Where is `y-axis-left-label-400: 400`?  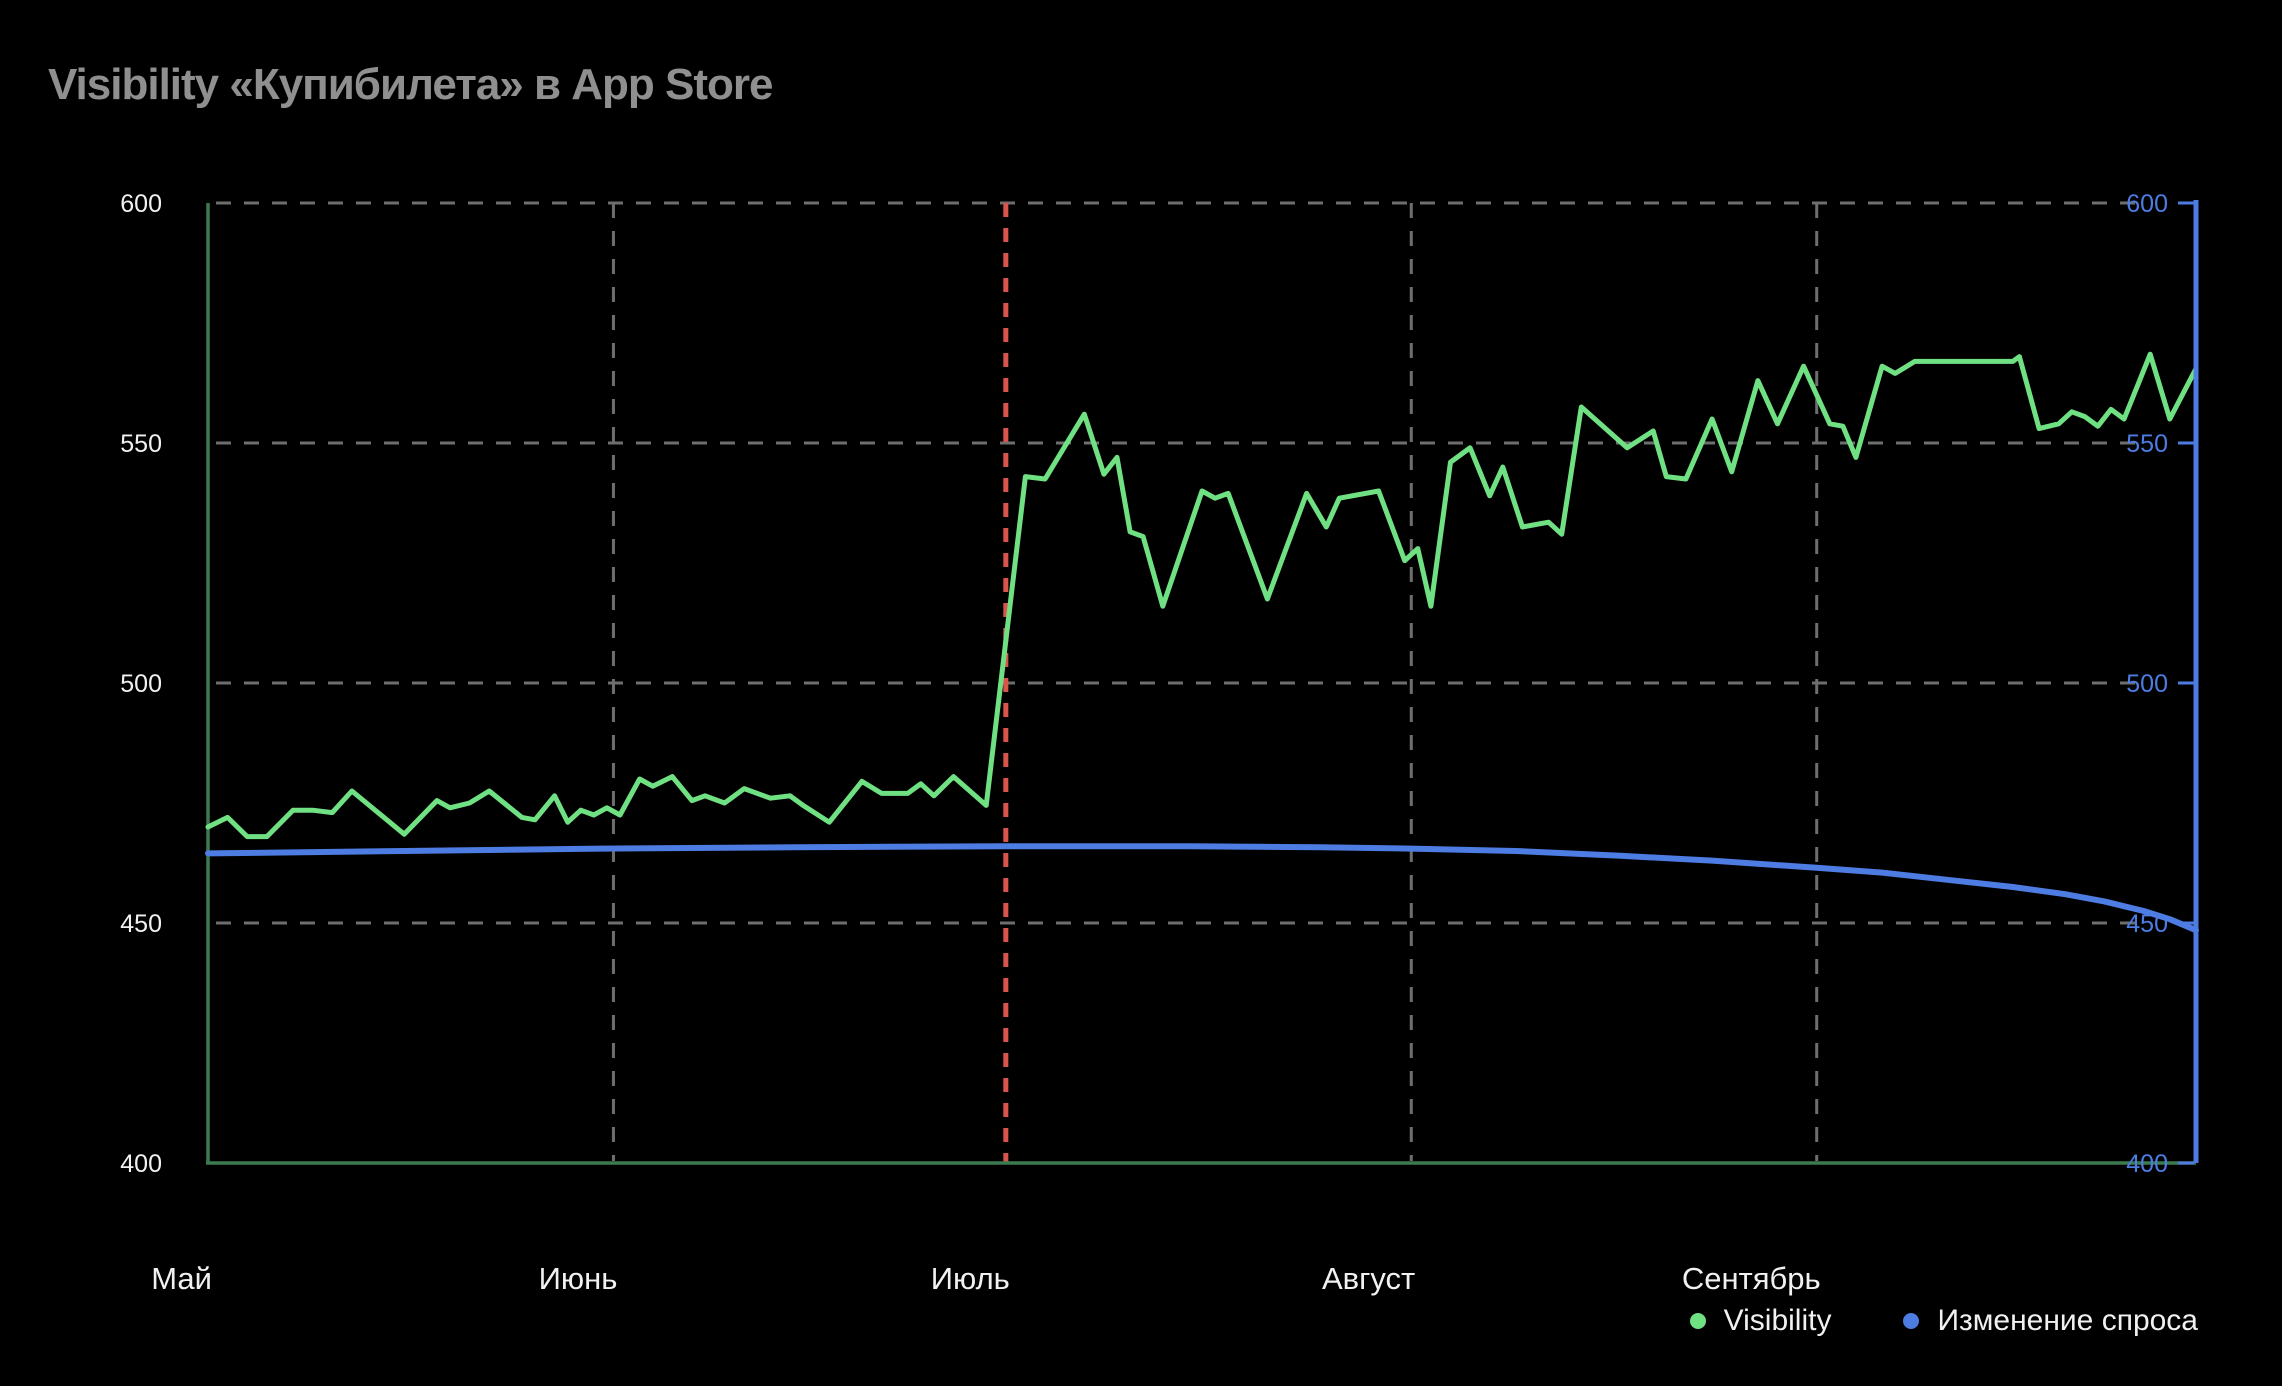 y-axis-left-label-400: 400 is located at coordinates (141, 1164).